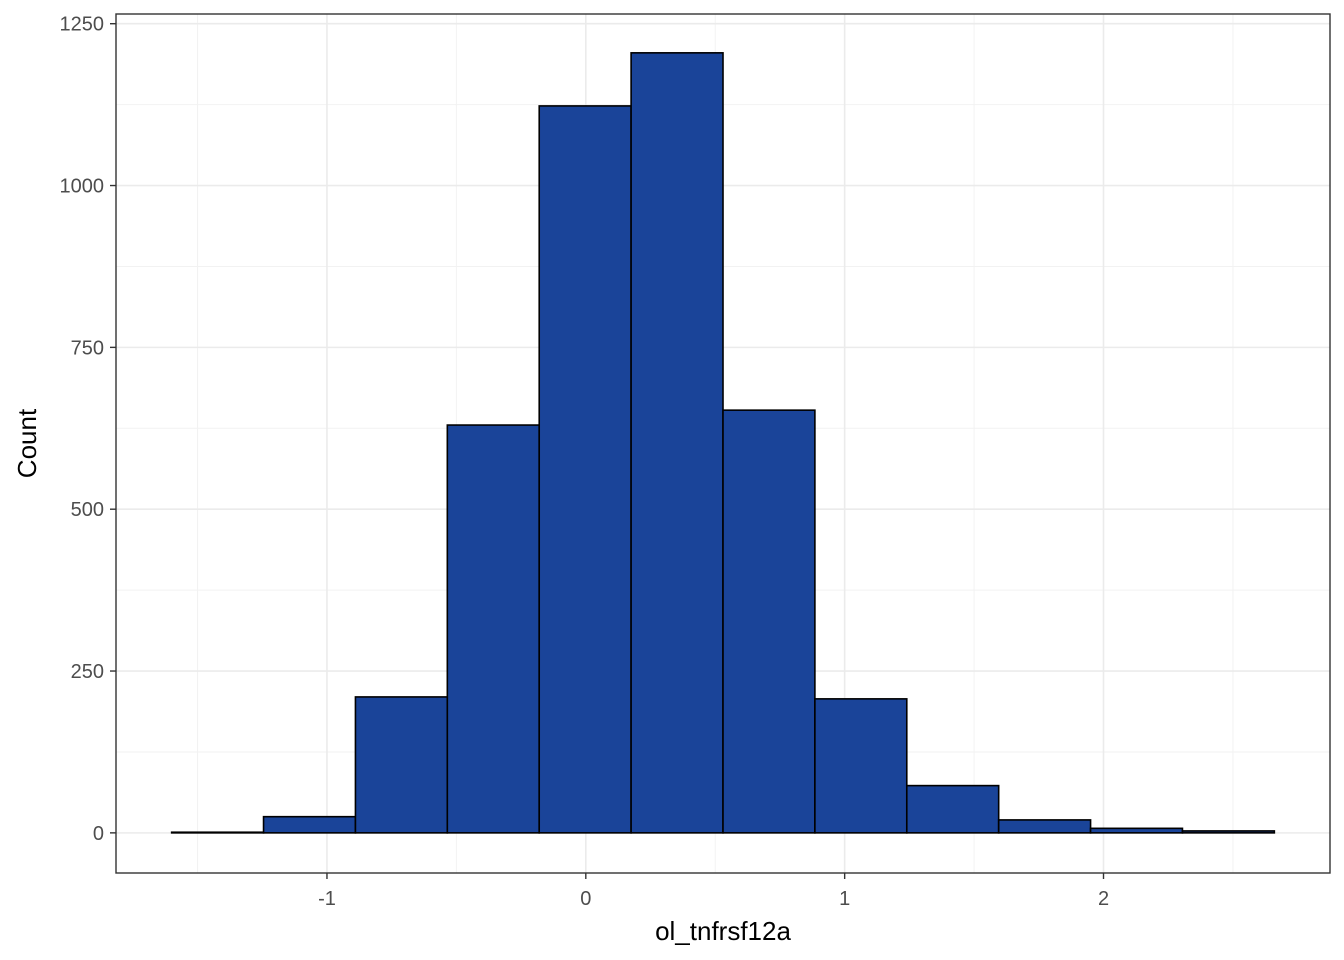 Image resolution: width=1344 pixels, height=960 pixels. Describe the element at coordinates (844, 899) in the screenshot. I see `x-tick-label: 1` at that location.